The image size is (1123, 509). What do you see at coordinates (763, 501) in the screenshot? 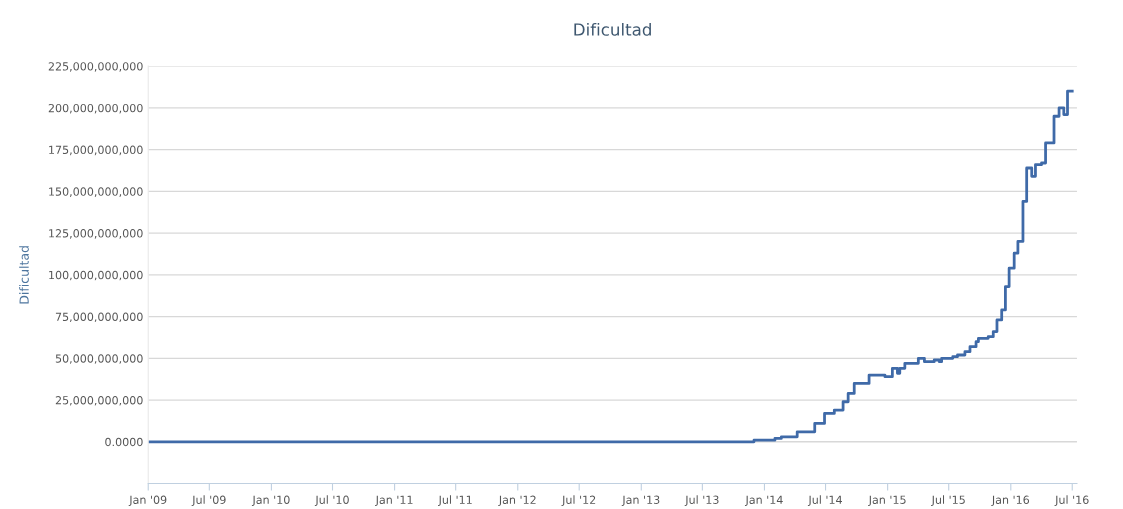
I see `x-tick-label: Jan '14` at bounding box center [763, 501].